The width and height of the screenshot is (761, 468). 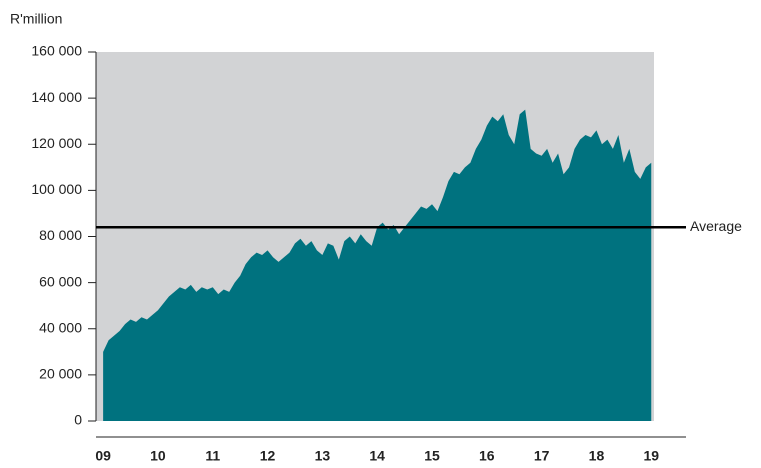 What do you see at coordinates (78, 420) in the screenshot?
I see `y-tick-label: 0` at bounding box center [78, 420].